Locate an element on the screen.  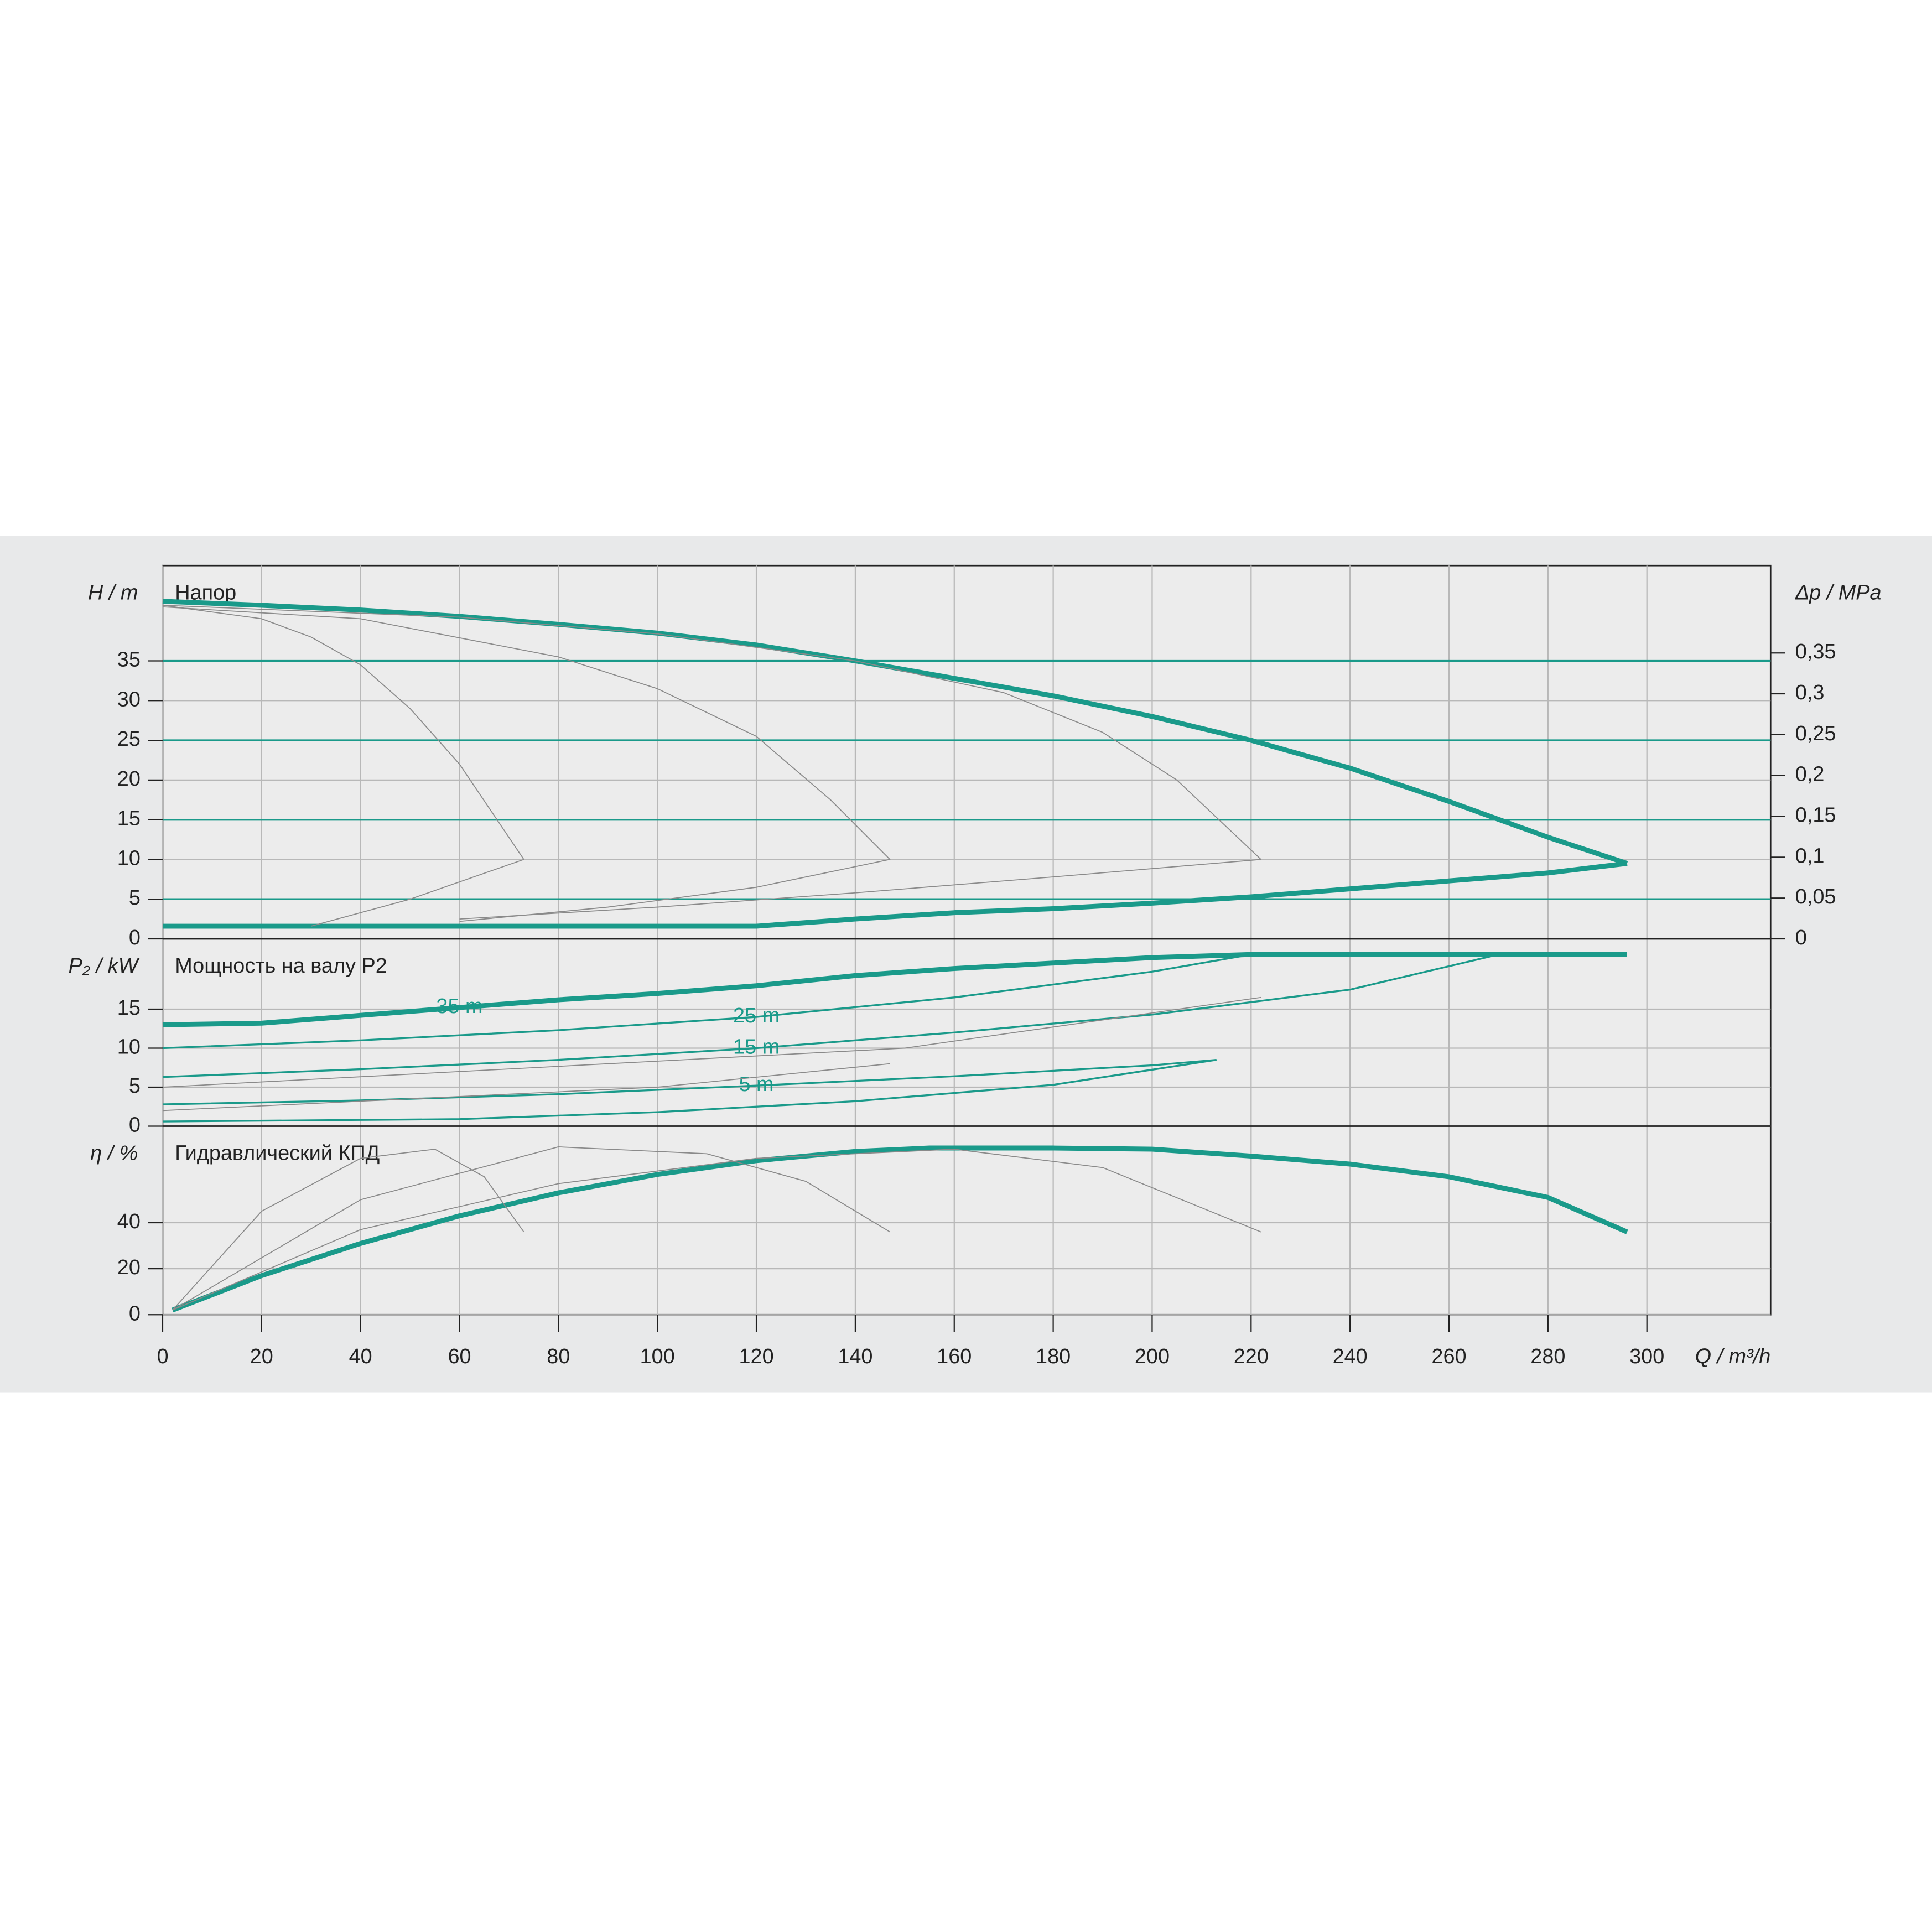
x-tick-label: 0 is located at coordinates (162, 1356).